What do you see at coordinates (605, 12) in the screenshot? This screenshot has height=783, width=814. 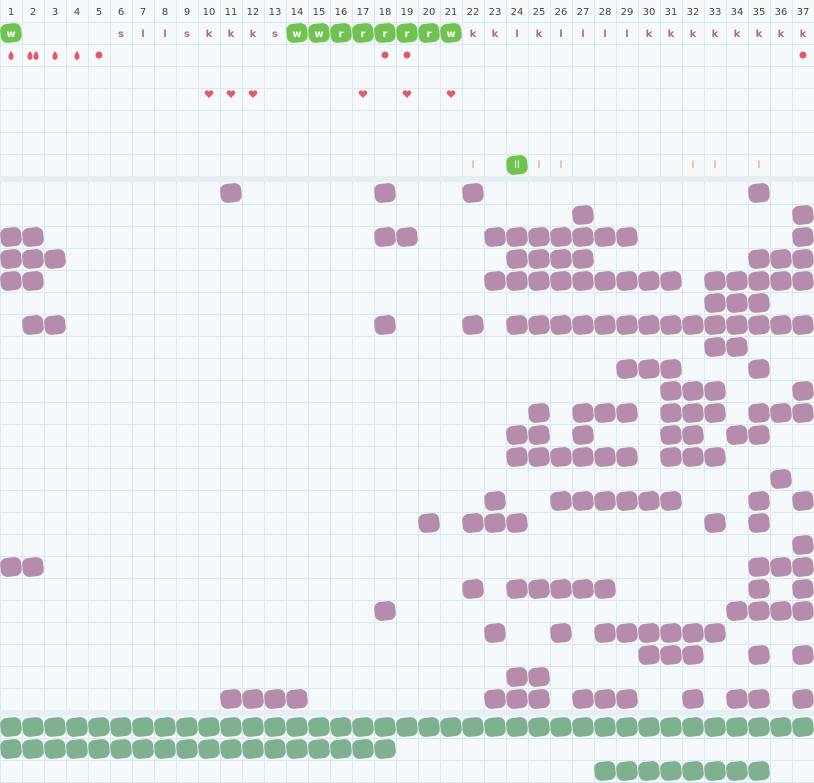 I see `day-number: 28` at bounding box center [605, 12].